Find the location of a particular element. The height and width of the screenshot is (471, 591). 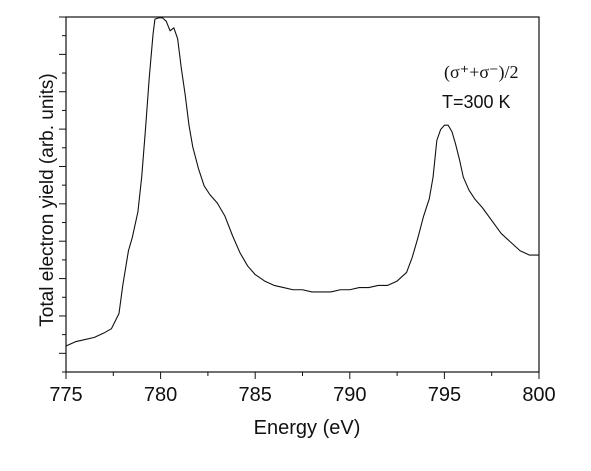

x-tick-label: 795 is located at coordinates (444, 395).